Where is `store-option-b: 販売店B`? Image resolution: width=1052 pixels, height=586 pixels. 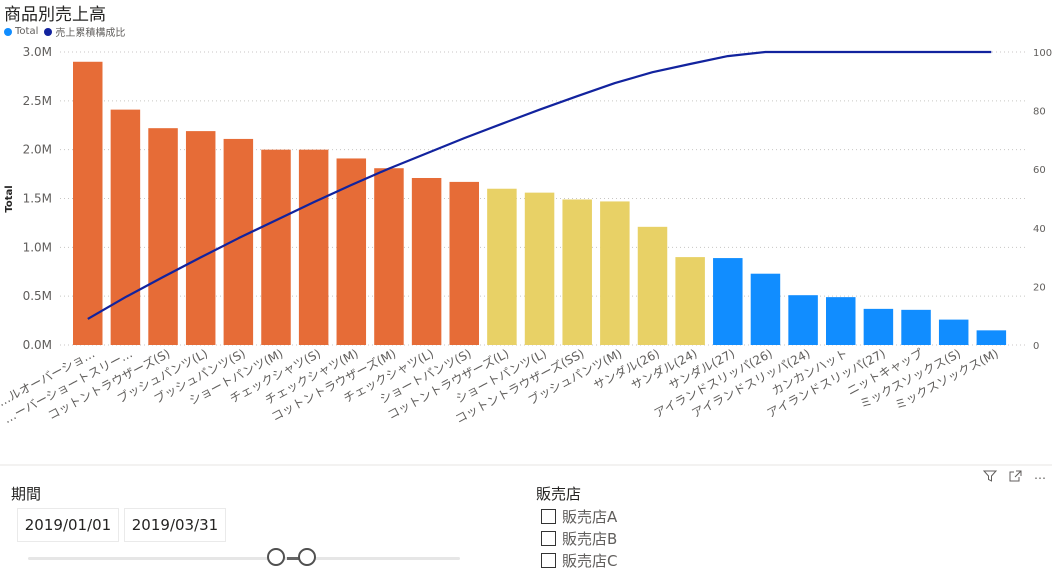 store-option-b: 販売店B is located at coordinates (579, 538).